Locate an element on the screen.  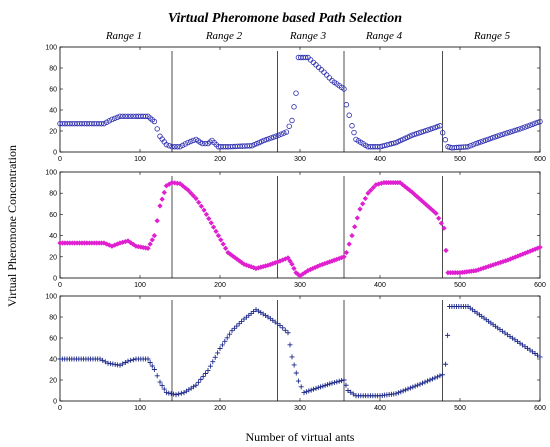
range-label: Range 1 is located at coordinates (123, 36).